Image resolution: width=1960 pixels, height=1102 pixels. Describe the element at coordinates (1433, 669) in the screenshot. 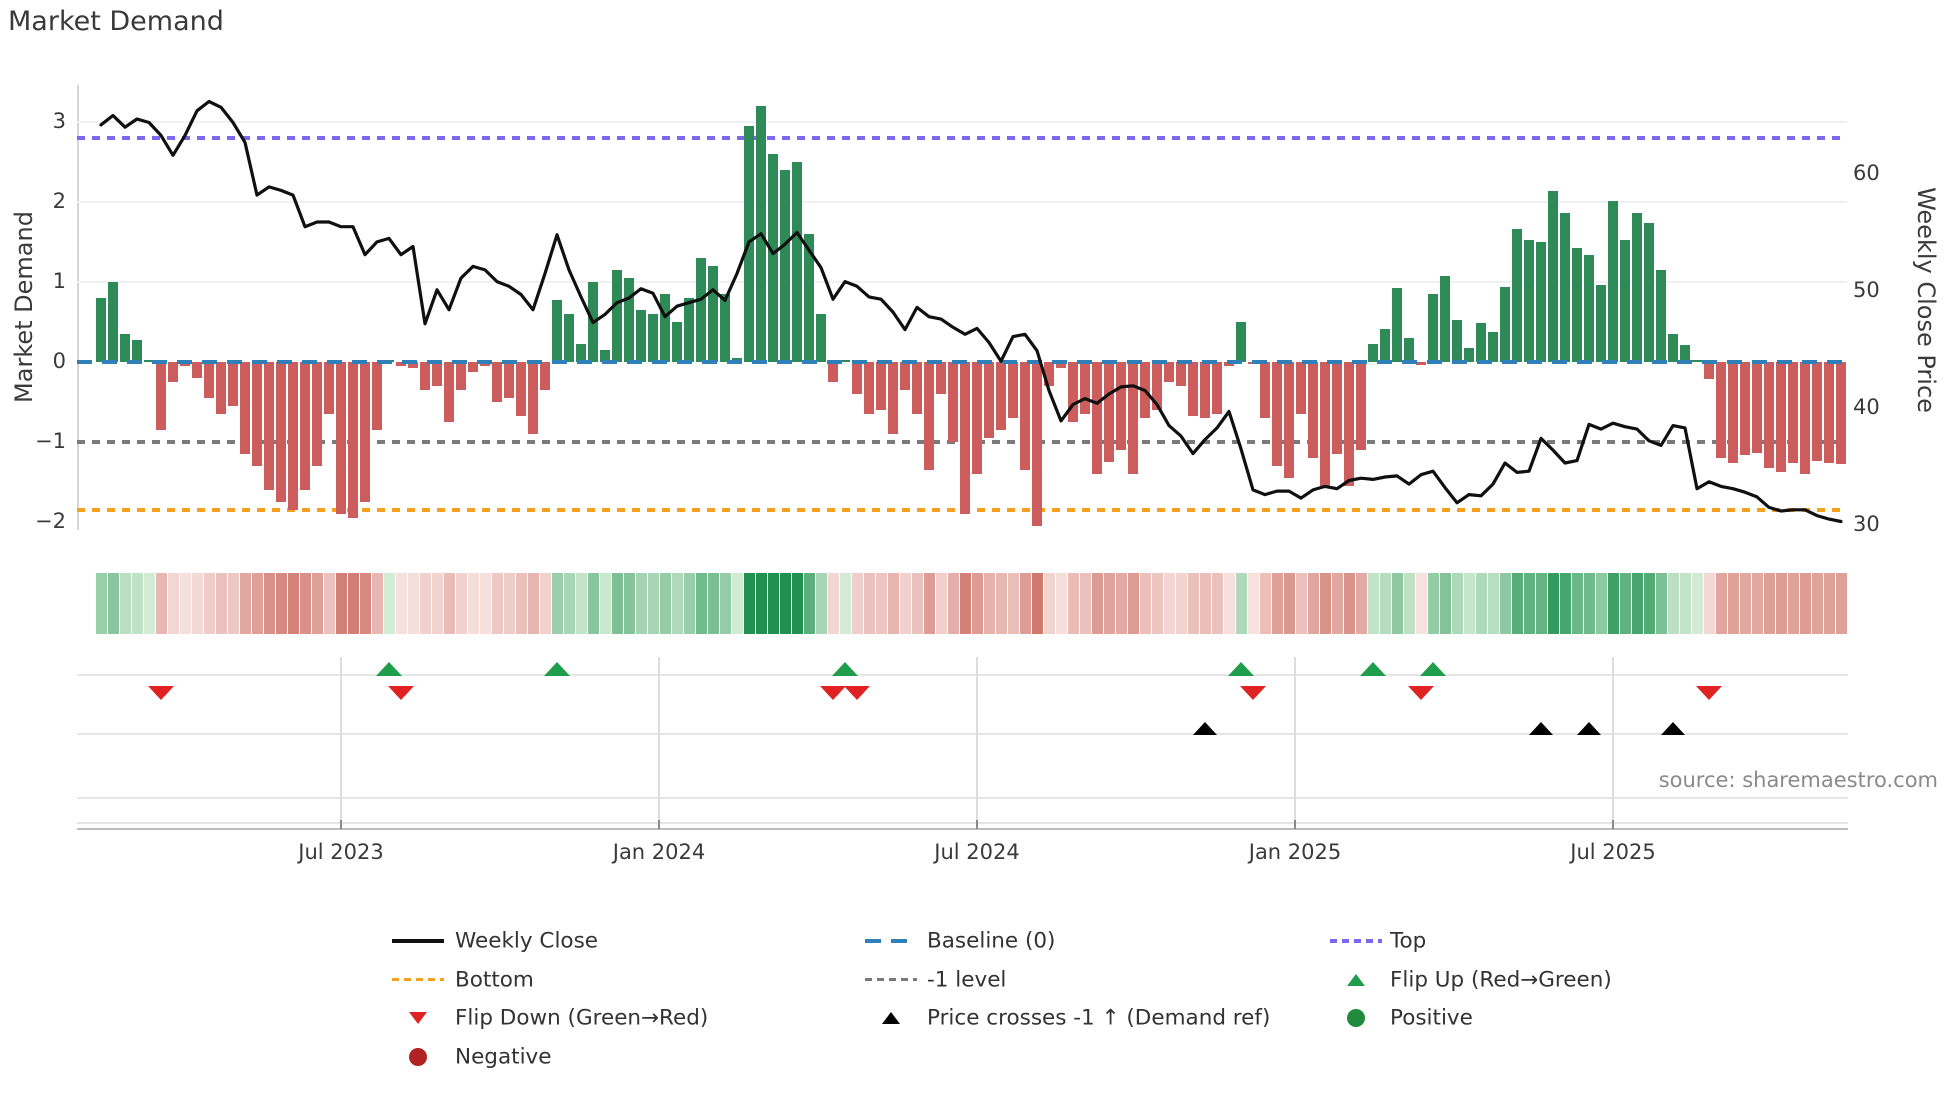

I see `flip-up-marker` at that location.